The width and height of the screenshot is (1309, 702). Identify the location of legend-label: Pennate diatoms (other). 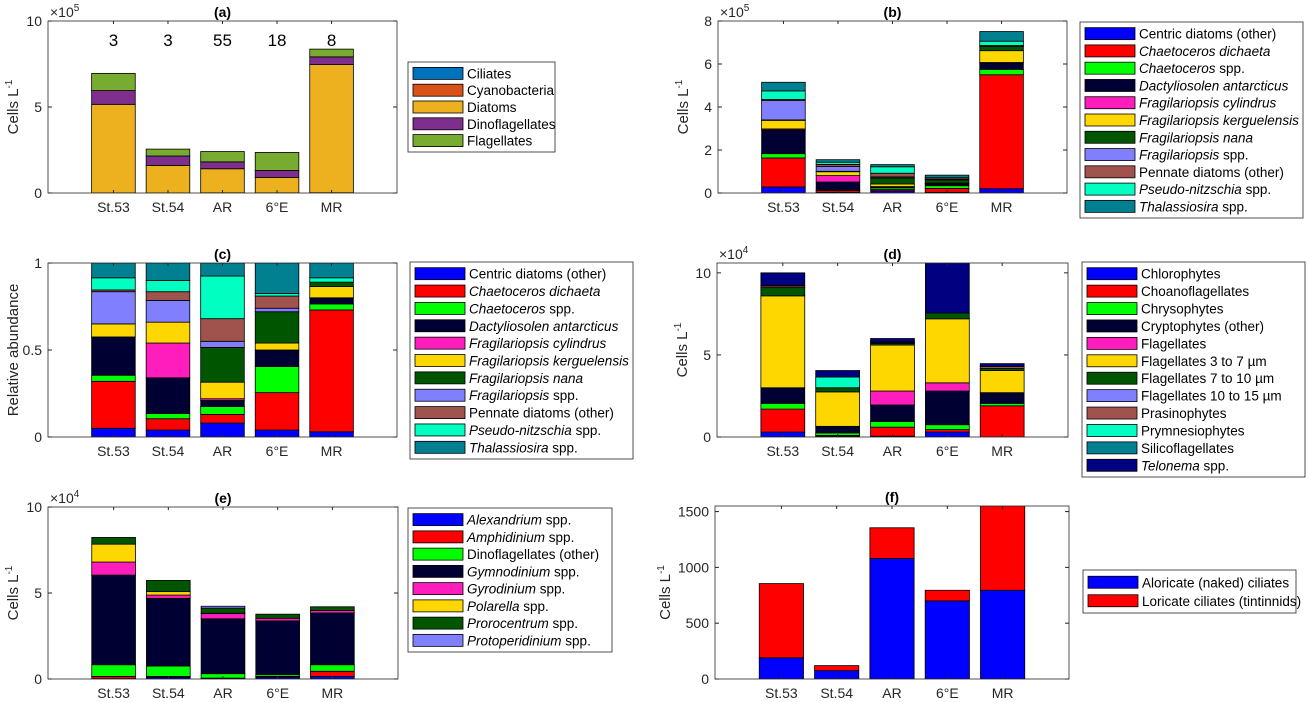
(541, 413).